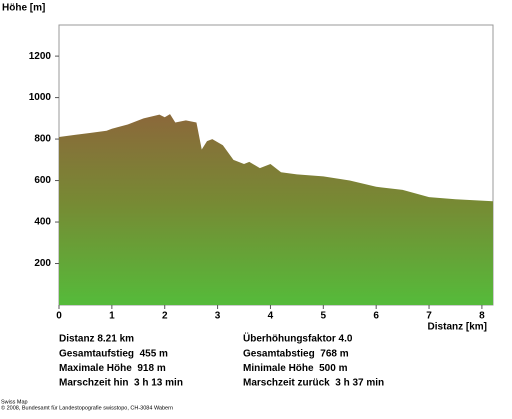  What do you see at coordinates (113, 353) in the screenshot?
I see `stat-item: Gesamtaufstieg 455 m` at bounding box center [113, 353].